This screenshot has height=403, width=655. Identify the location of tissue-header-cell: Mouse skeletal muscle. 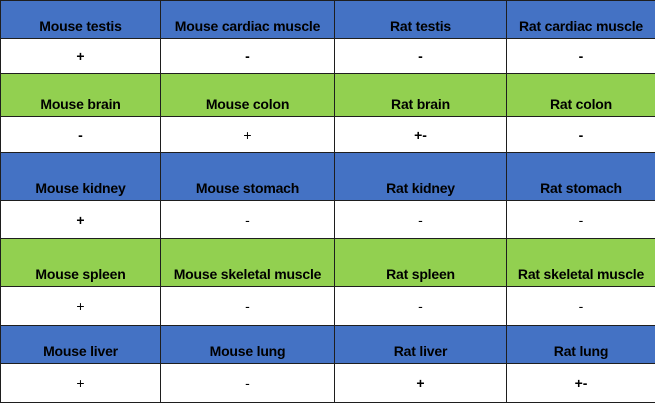
(247, 262).